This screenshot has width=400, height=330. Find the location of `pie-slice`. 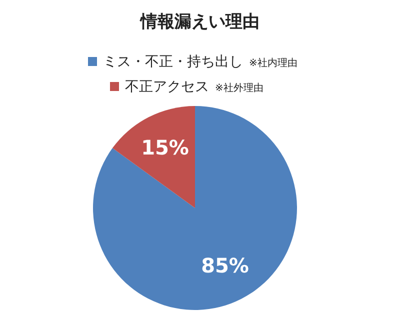

pie-slice is located at coordinates (153, 157).